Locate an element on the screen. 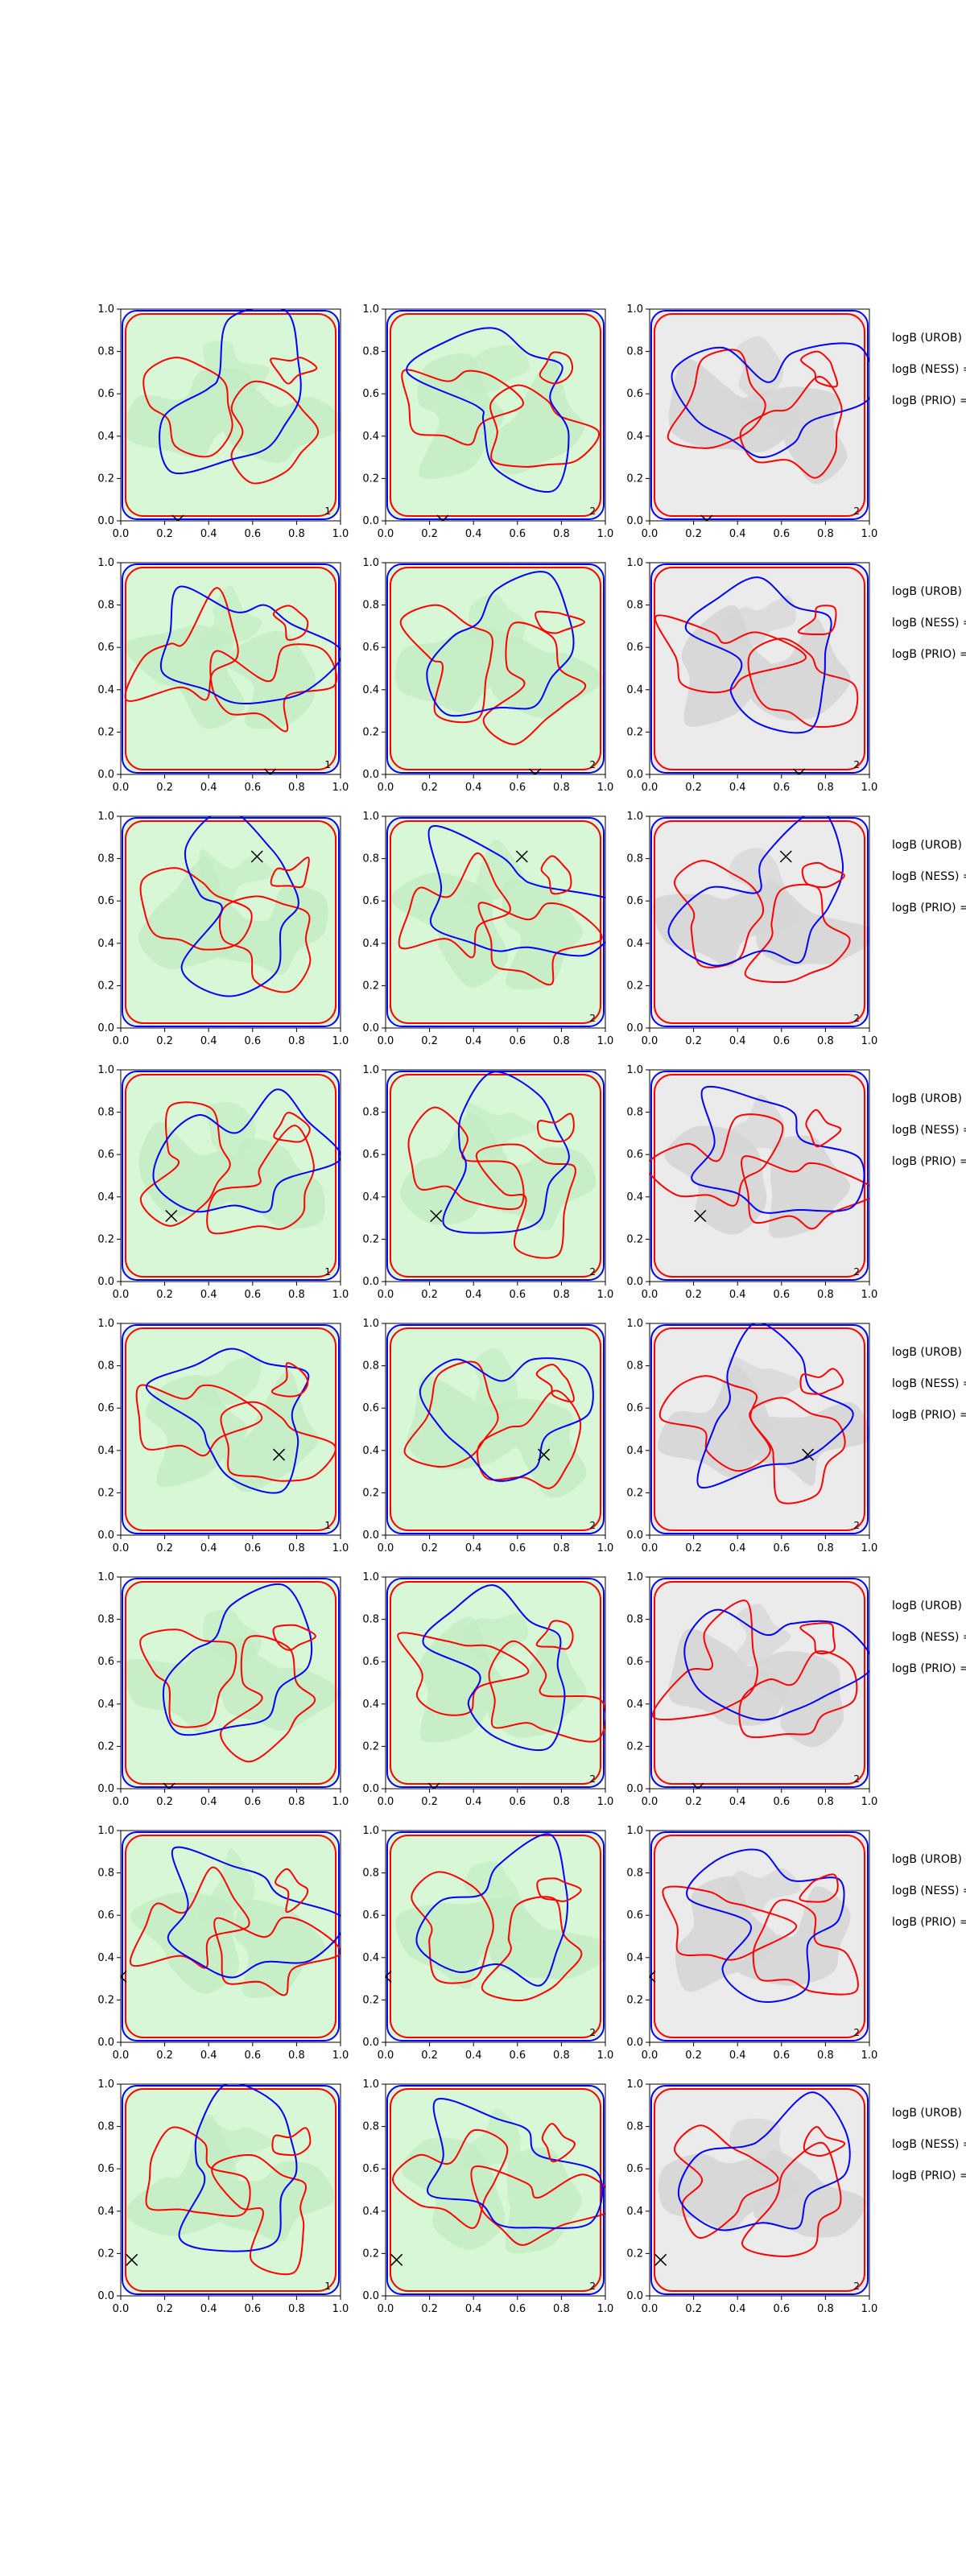  panel-r6-c3: 0.00.00.20.20.40.40.60.60.80.81.01.02 is located at coordinates (751, 1689).